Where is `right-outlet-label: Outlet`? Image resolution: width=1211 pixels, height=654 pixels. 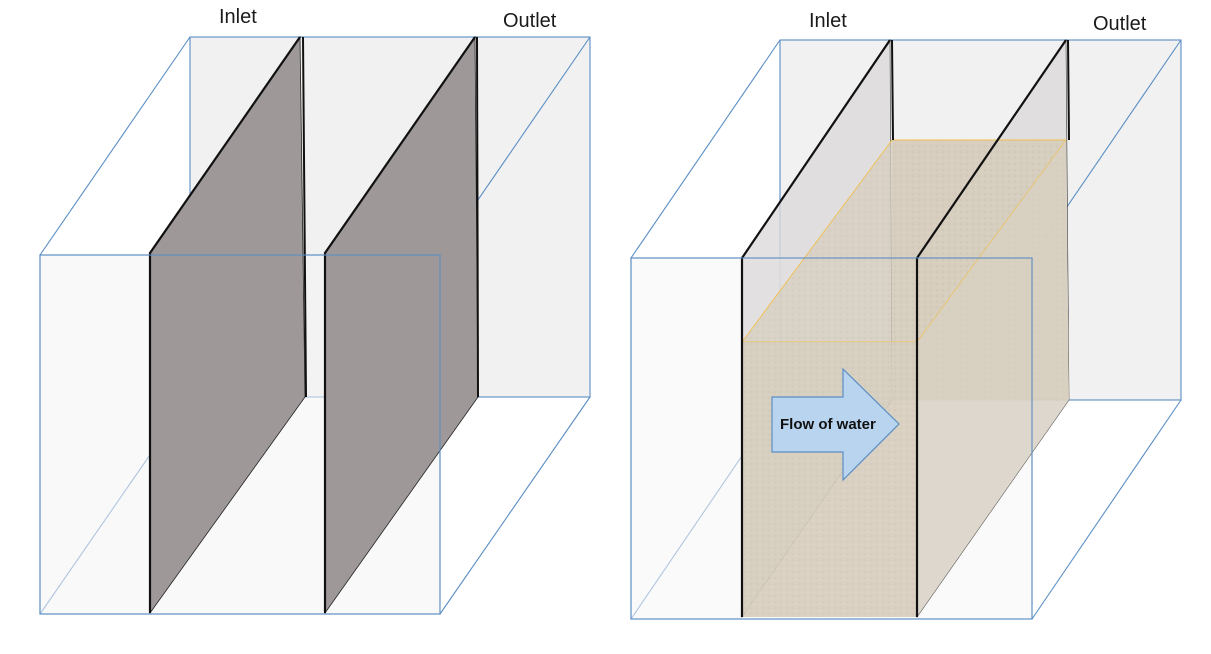
right-outlet-label: Outlet is located at coordinates (1120, 24).